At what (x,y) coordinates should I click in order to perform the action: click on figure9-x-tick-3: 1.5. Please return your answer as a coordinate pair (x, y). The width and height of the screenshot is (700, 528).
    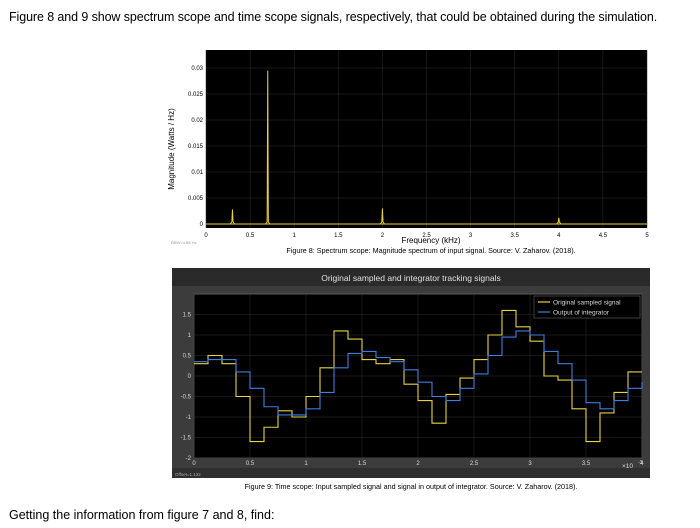
    Looking at the image, I should click on (362, 464).